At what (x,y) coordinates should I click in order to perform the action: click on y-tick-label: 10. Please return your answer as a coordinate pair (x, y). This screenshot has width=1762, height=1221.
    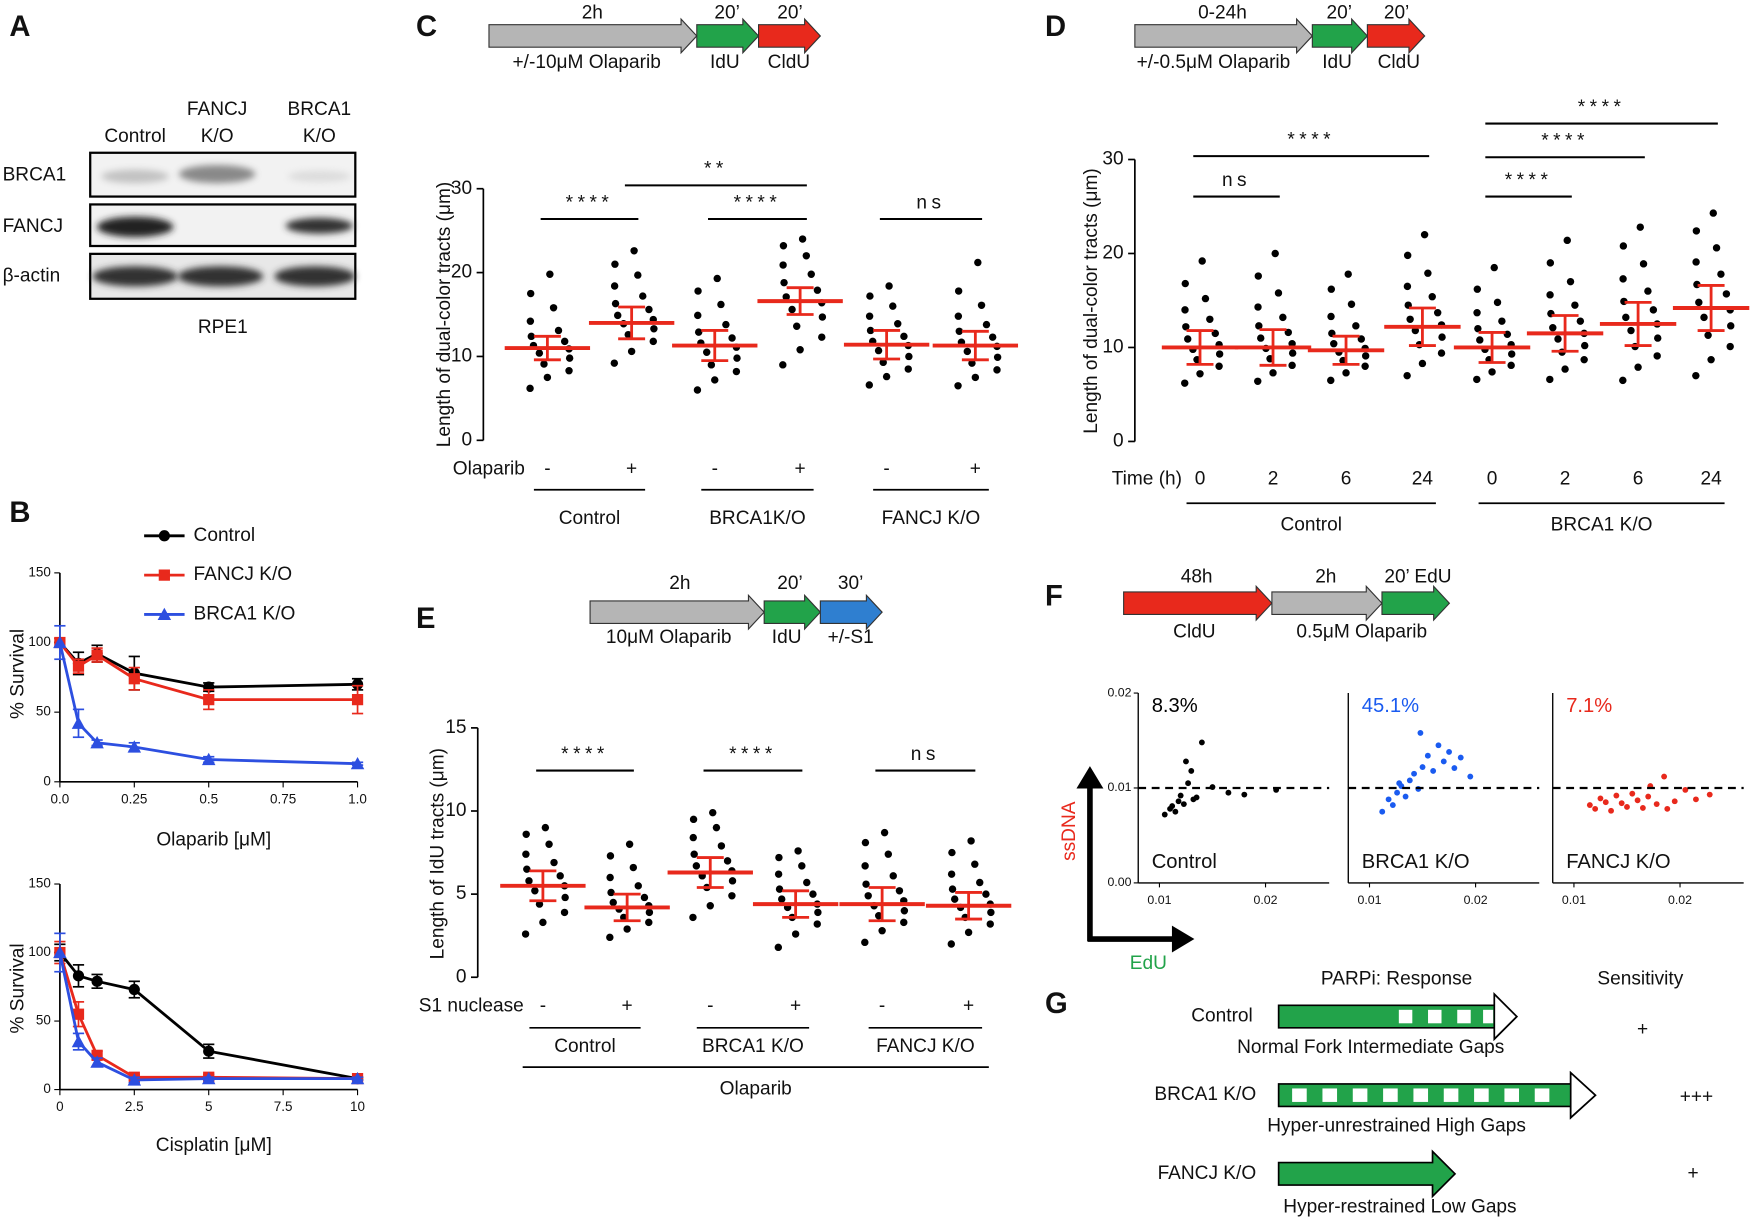
    Looking at the image, I should click on (455, 810).